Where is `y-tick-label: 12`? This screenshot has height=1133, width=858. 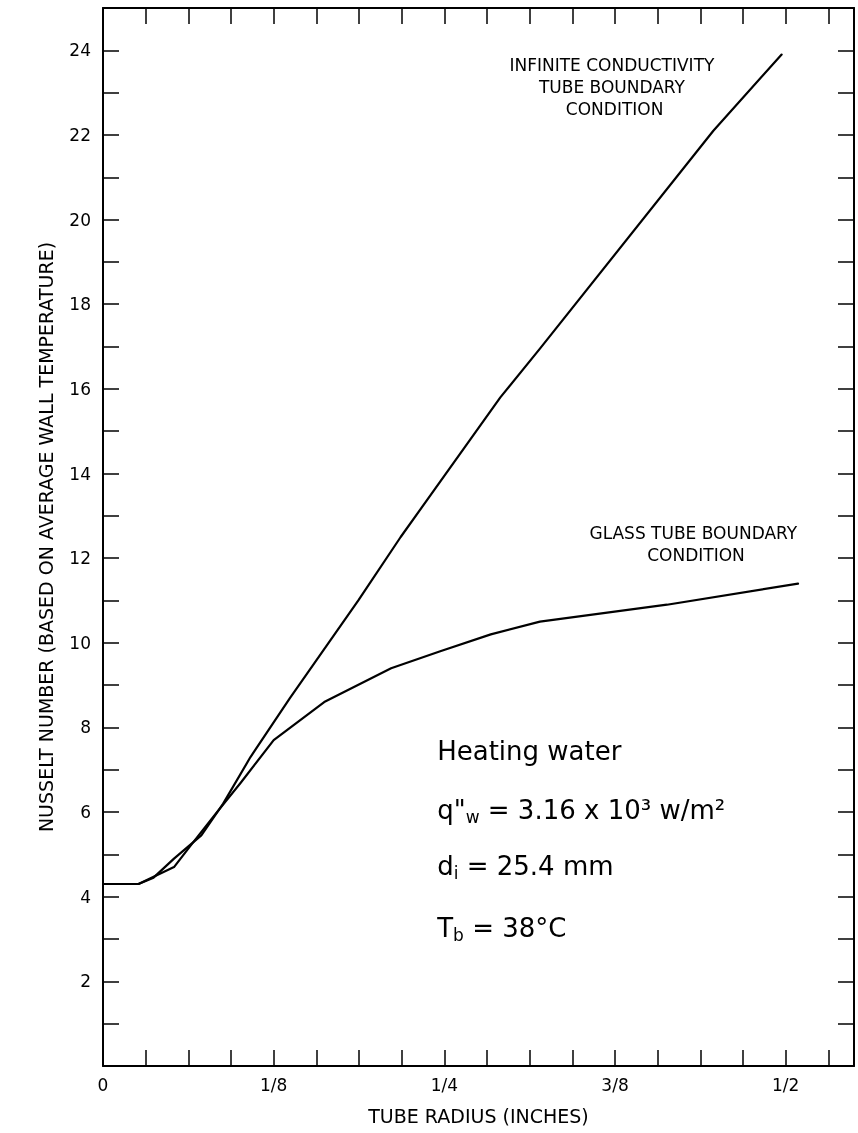 y-tick-label: 12 is located at coordinates (80, 558).